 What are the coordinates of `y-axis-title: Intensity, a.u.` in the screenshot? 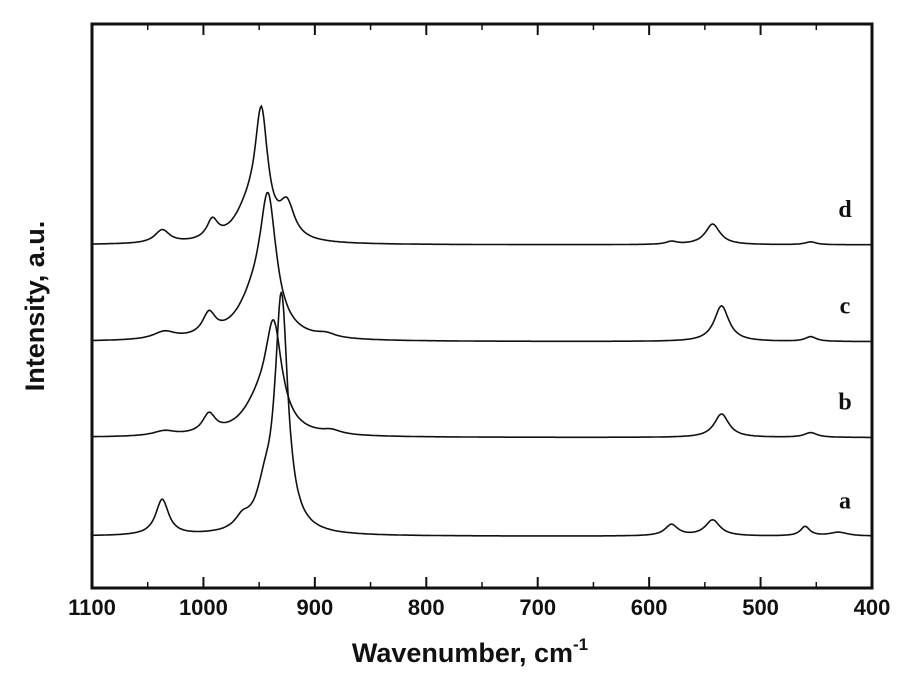 It's located at (35, 306).